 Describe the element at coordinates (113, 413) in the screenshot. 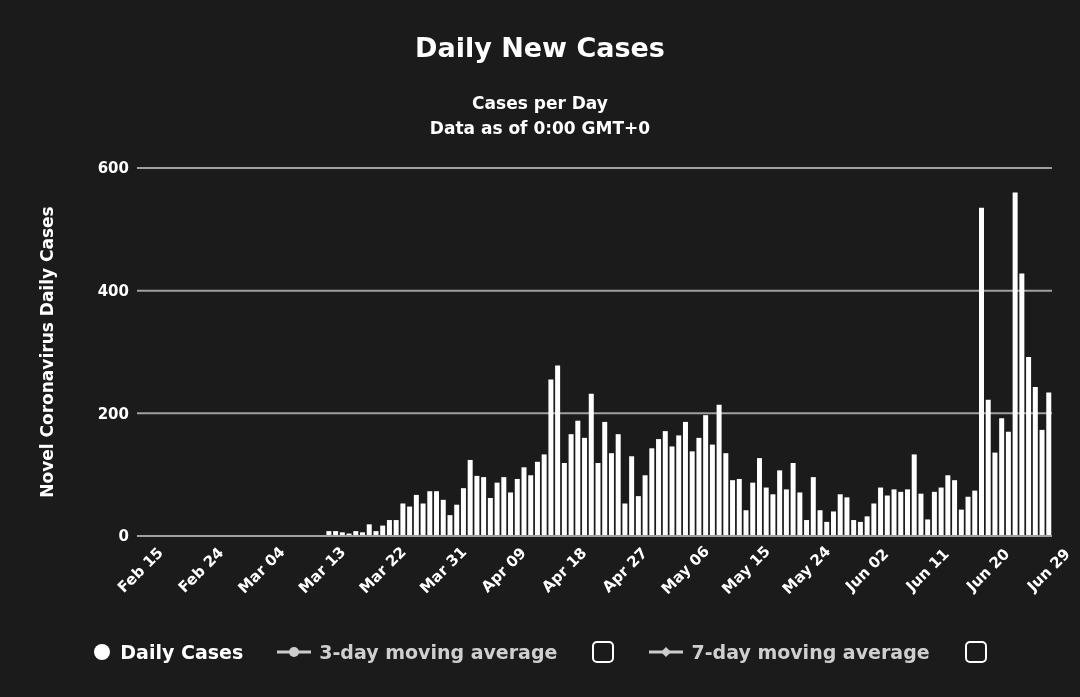

I see `y-tick-label: 200` at that location.